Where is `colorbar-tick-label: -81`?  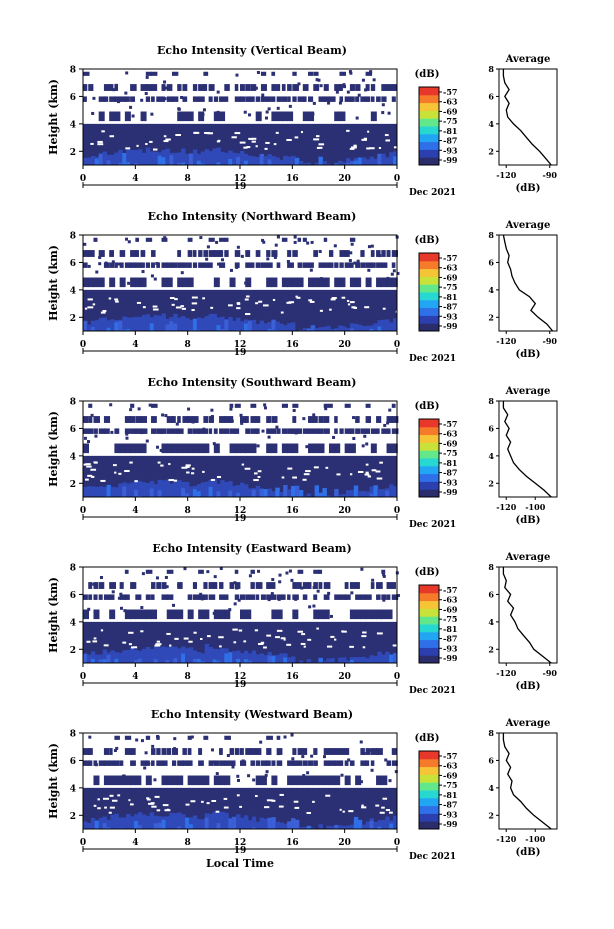
colorbar-tick-label: -81 is located at coordinates (450, 297).